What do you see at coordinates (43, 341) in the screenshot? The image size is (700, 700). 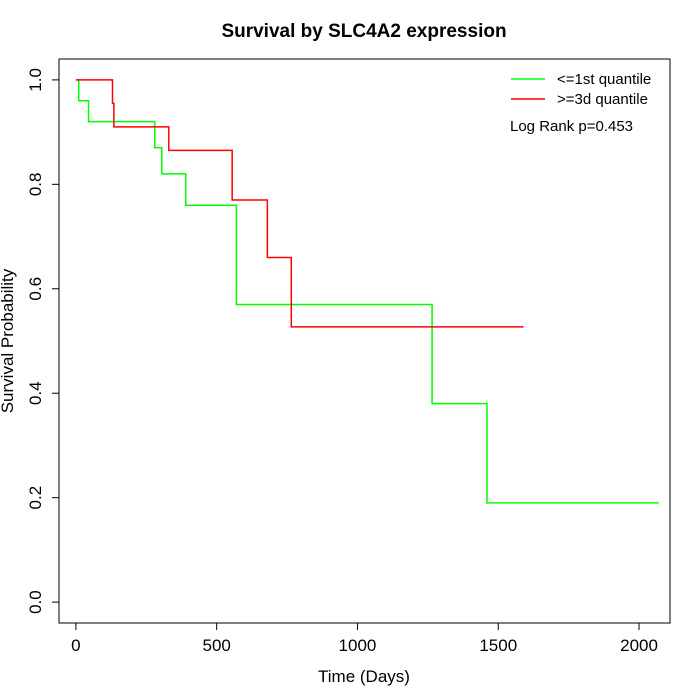 I see `y-axis: 0.0 0.2 0.4 0.6 0.8 1.0` at bounding box center [43, 341].